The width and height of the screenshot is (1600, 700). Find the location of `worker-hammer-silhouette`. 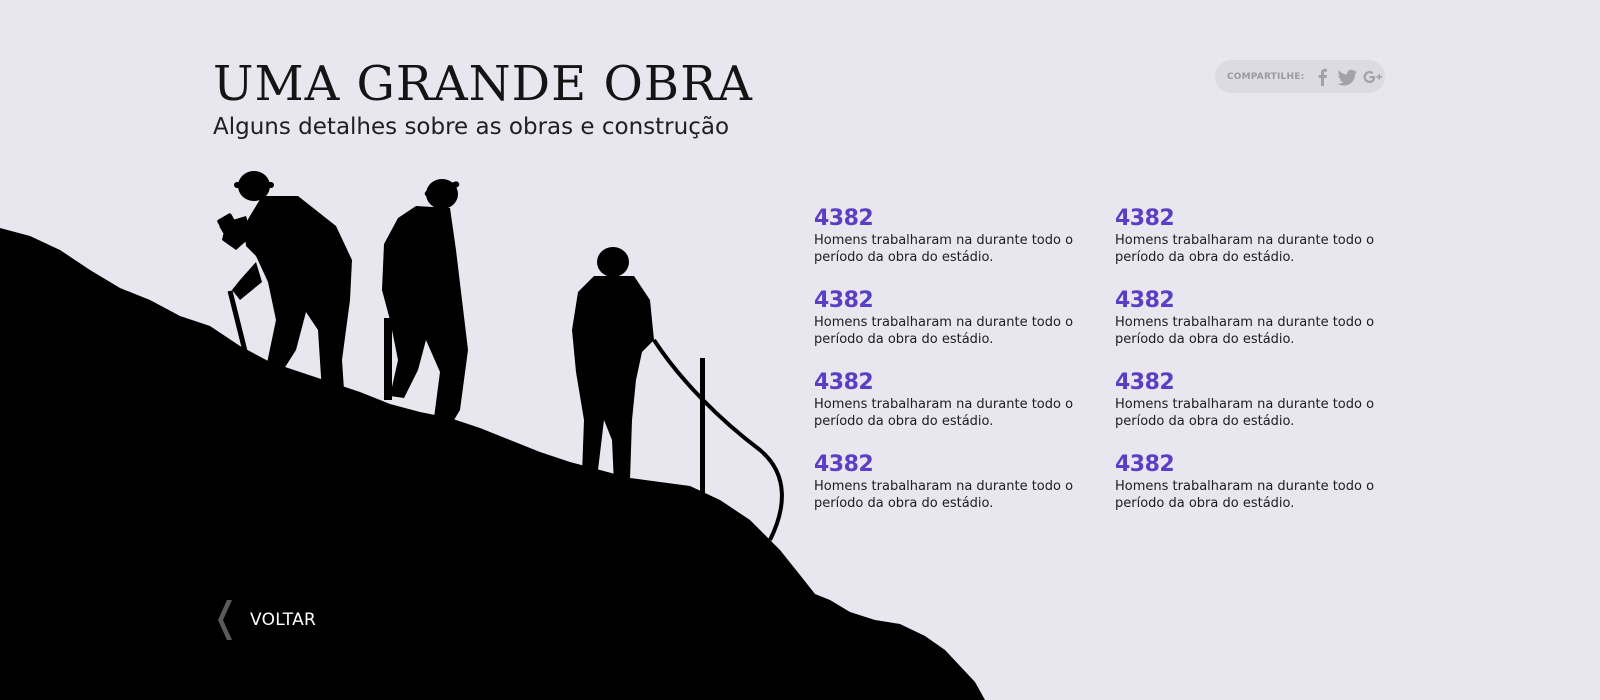

worker-hammer-silhouette is located at coordinates (284, 281).